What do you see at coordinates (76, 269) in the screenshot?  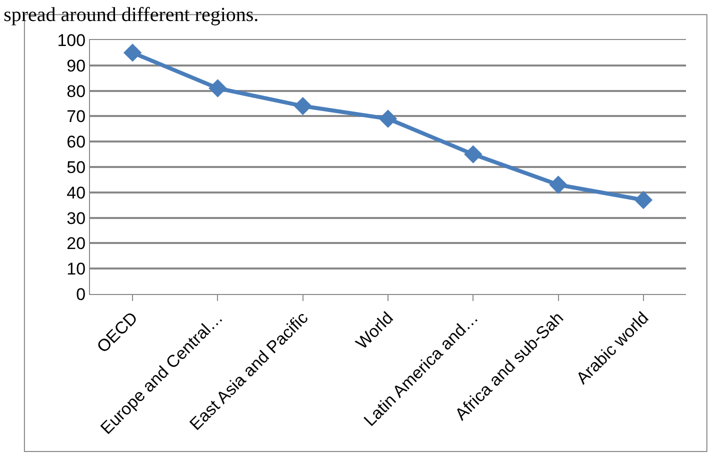 I see `y-tick-label: 10` at bounding box center [76, 269].